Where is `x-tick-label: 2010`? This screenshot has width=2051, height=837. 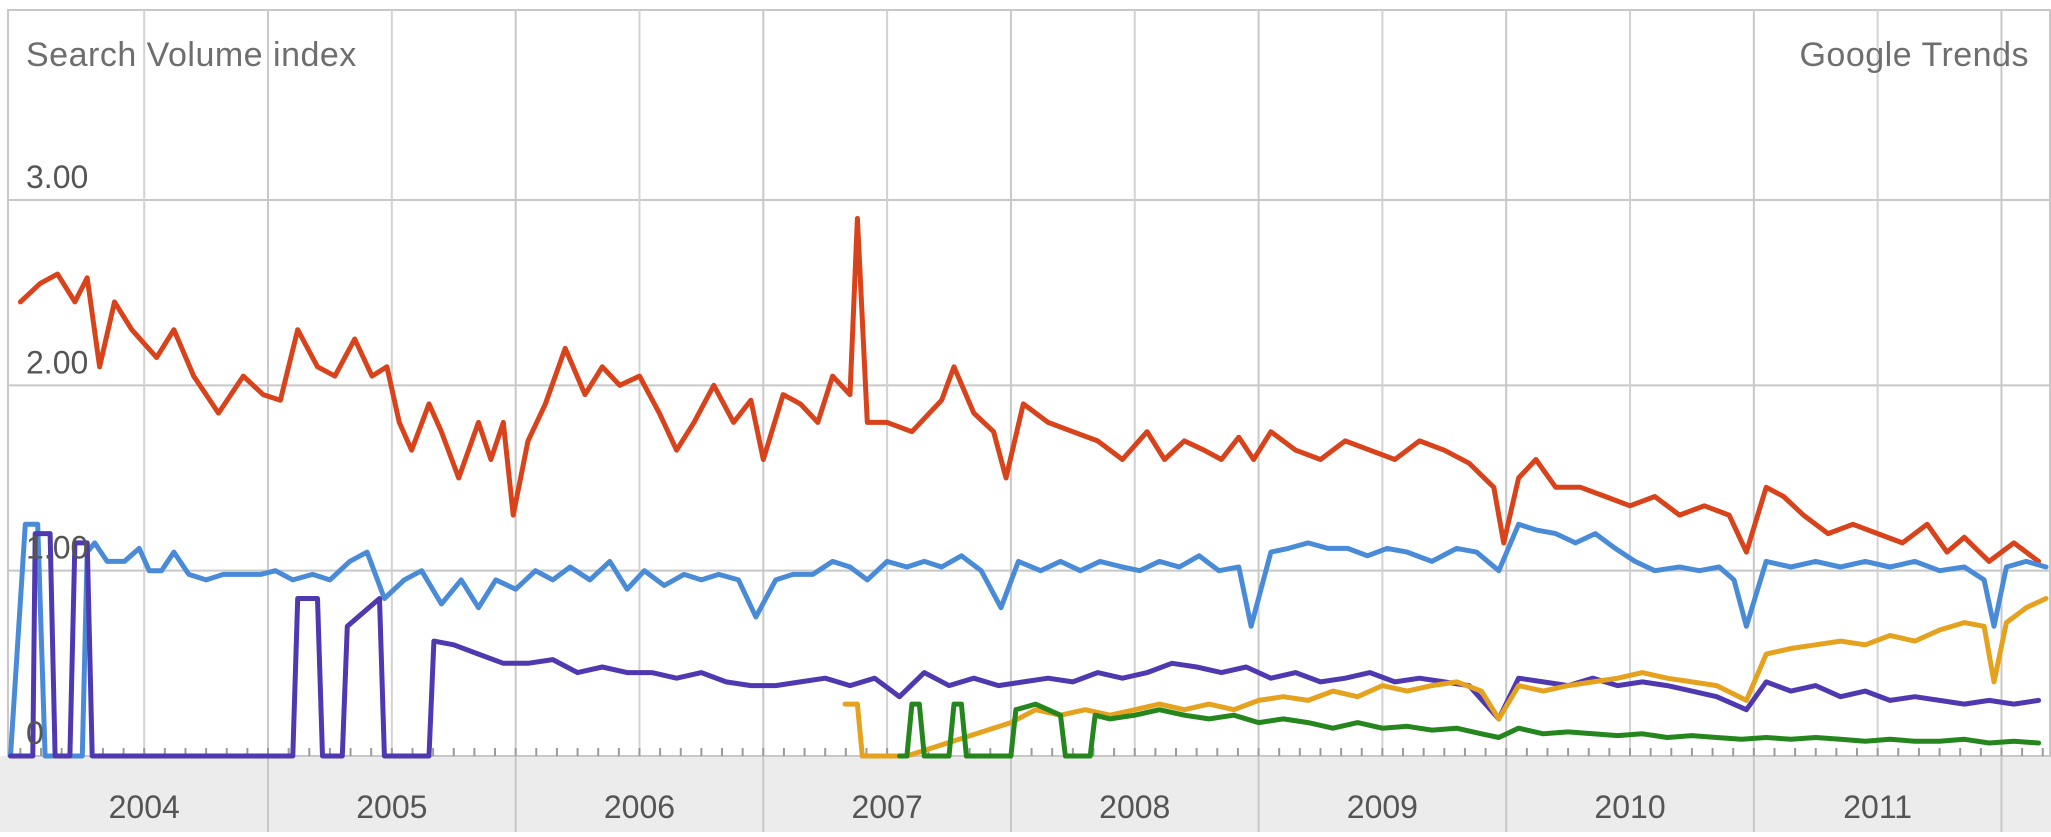 x-tick-label: 2010 is located at coordinates (1629, 807).